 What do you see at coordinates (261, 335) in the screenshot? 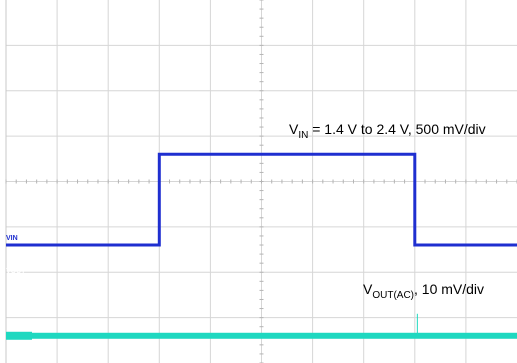
I see `trace-vout` at bounding box center [261, 335].